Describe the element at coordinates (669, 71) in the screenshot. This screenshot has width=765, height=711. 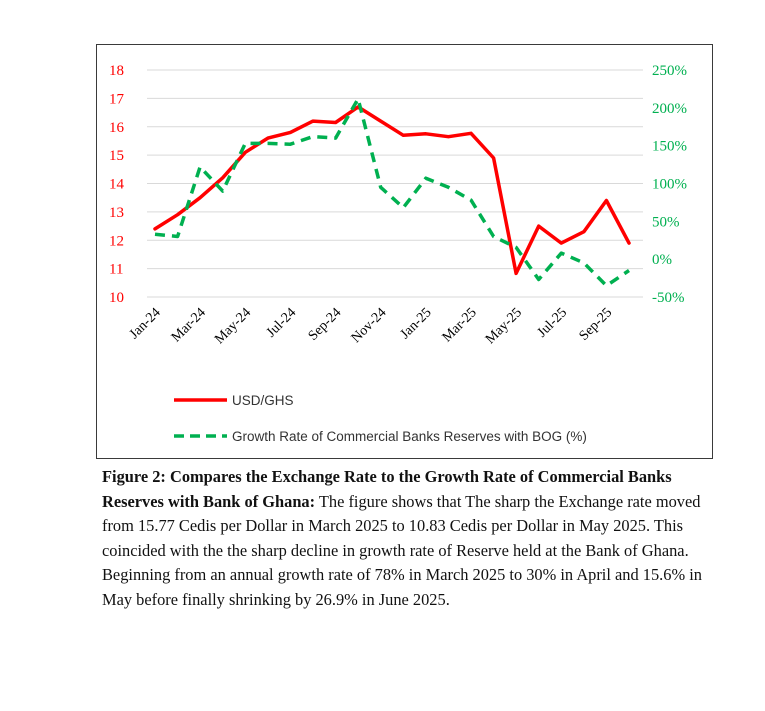
I see `y-right-tick-label: 250%` at that location.